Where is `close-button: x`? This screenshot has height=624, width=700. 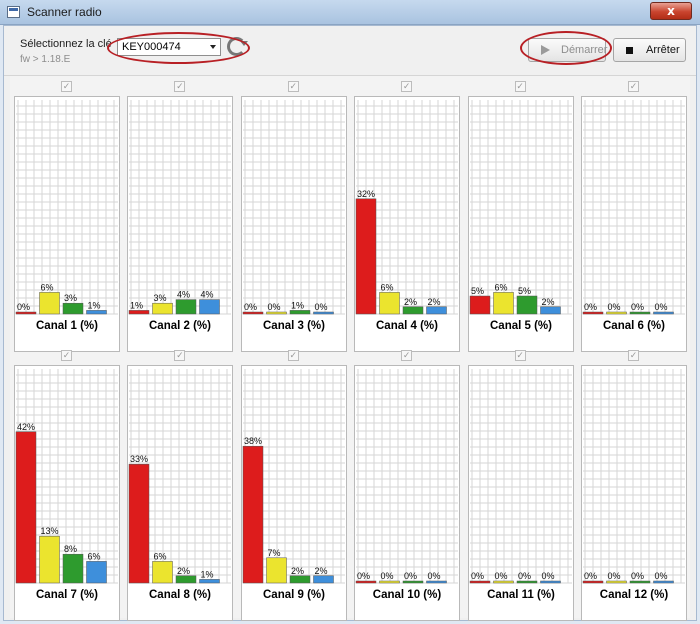 close-button: x is located at coordinates (671, 11).